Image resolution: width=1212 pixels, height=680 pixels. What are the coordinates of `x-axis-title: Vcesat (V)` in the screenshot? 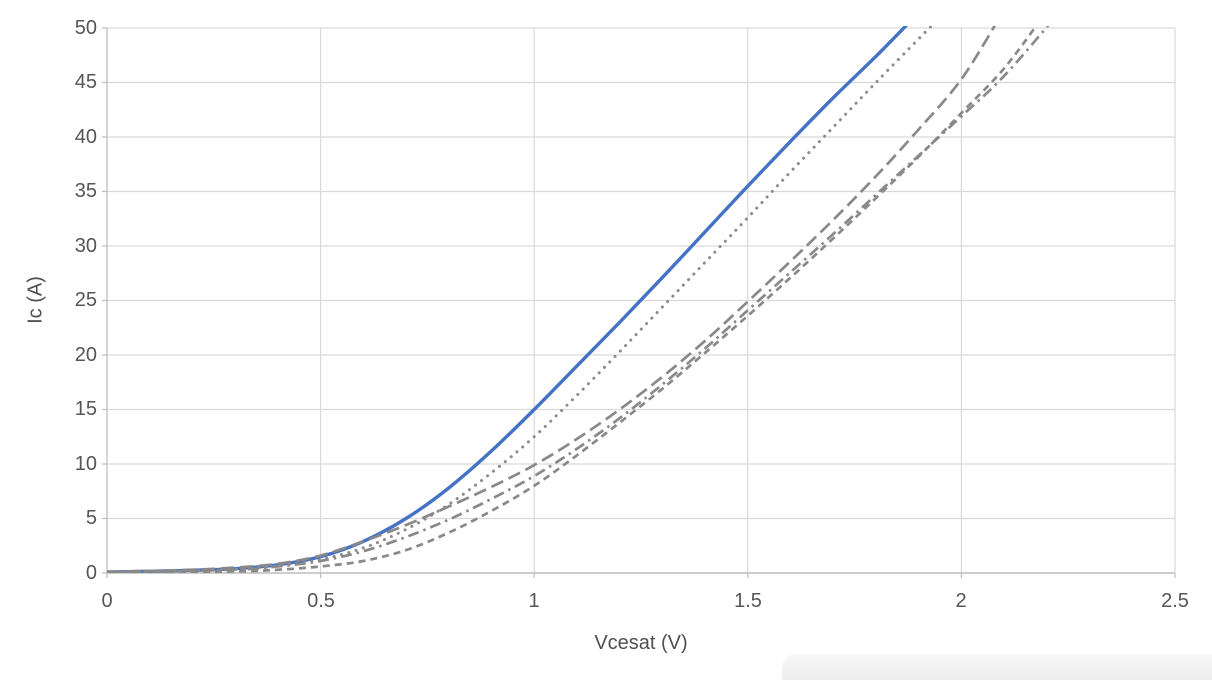 It's located at (641, 643).